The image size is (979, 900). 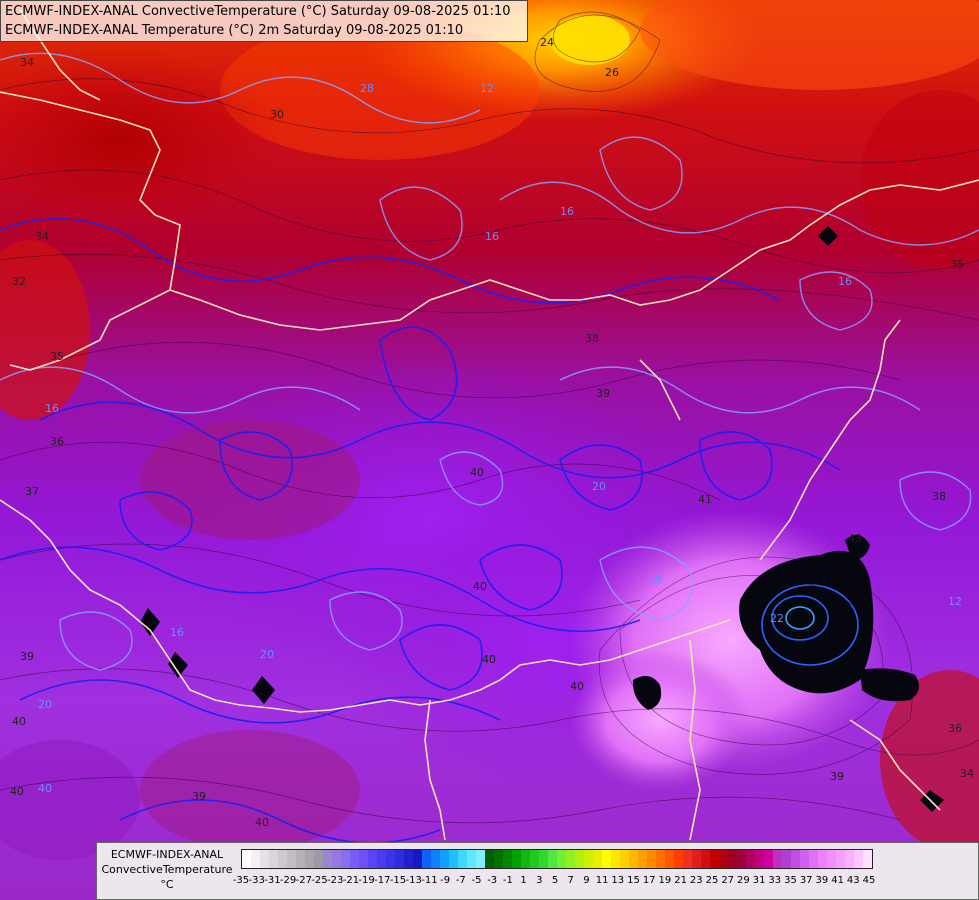 I want to click on legend-tick-label: -5, so click(x=476, y=880).